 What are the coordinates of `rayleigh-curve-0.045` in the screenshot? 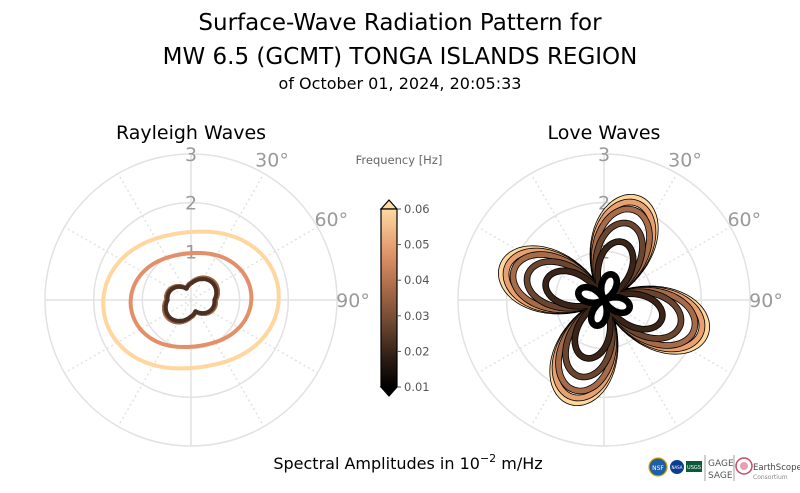 It's located at (191, 300).